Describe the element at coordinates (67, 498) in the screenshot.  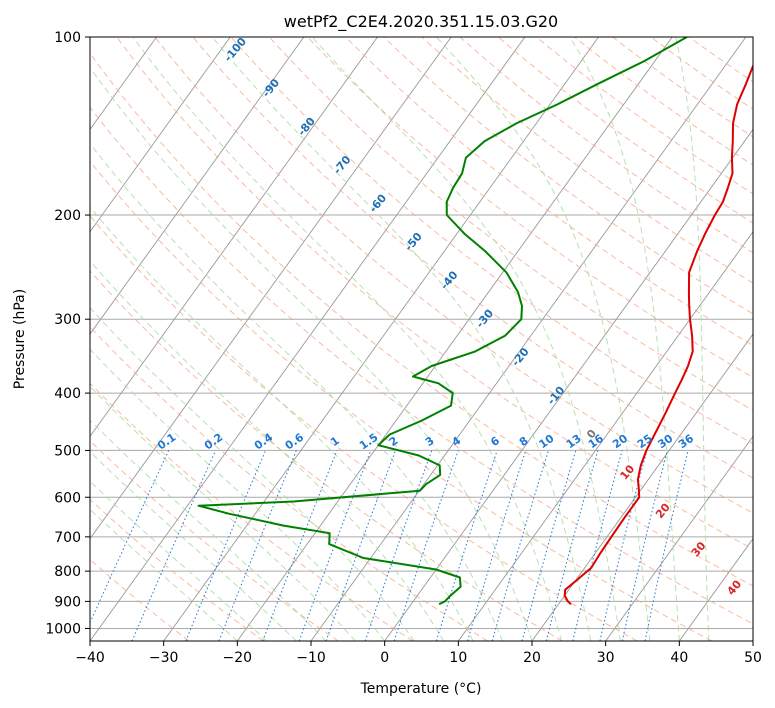
I see `y-tick-label: 600` at that location.